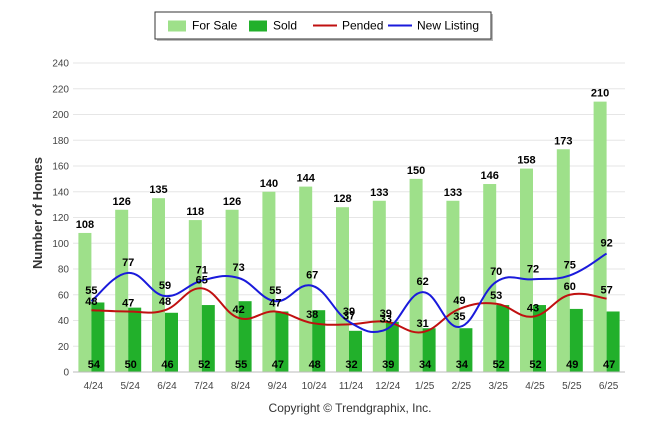 This screenshot has height=434, width=646. What do you see at coordinates (606, 244) in the screenshot?
I see `label-new-listing: 92` at bounding box center [606, 244].